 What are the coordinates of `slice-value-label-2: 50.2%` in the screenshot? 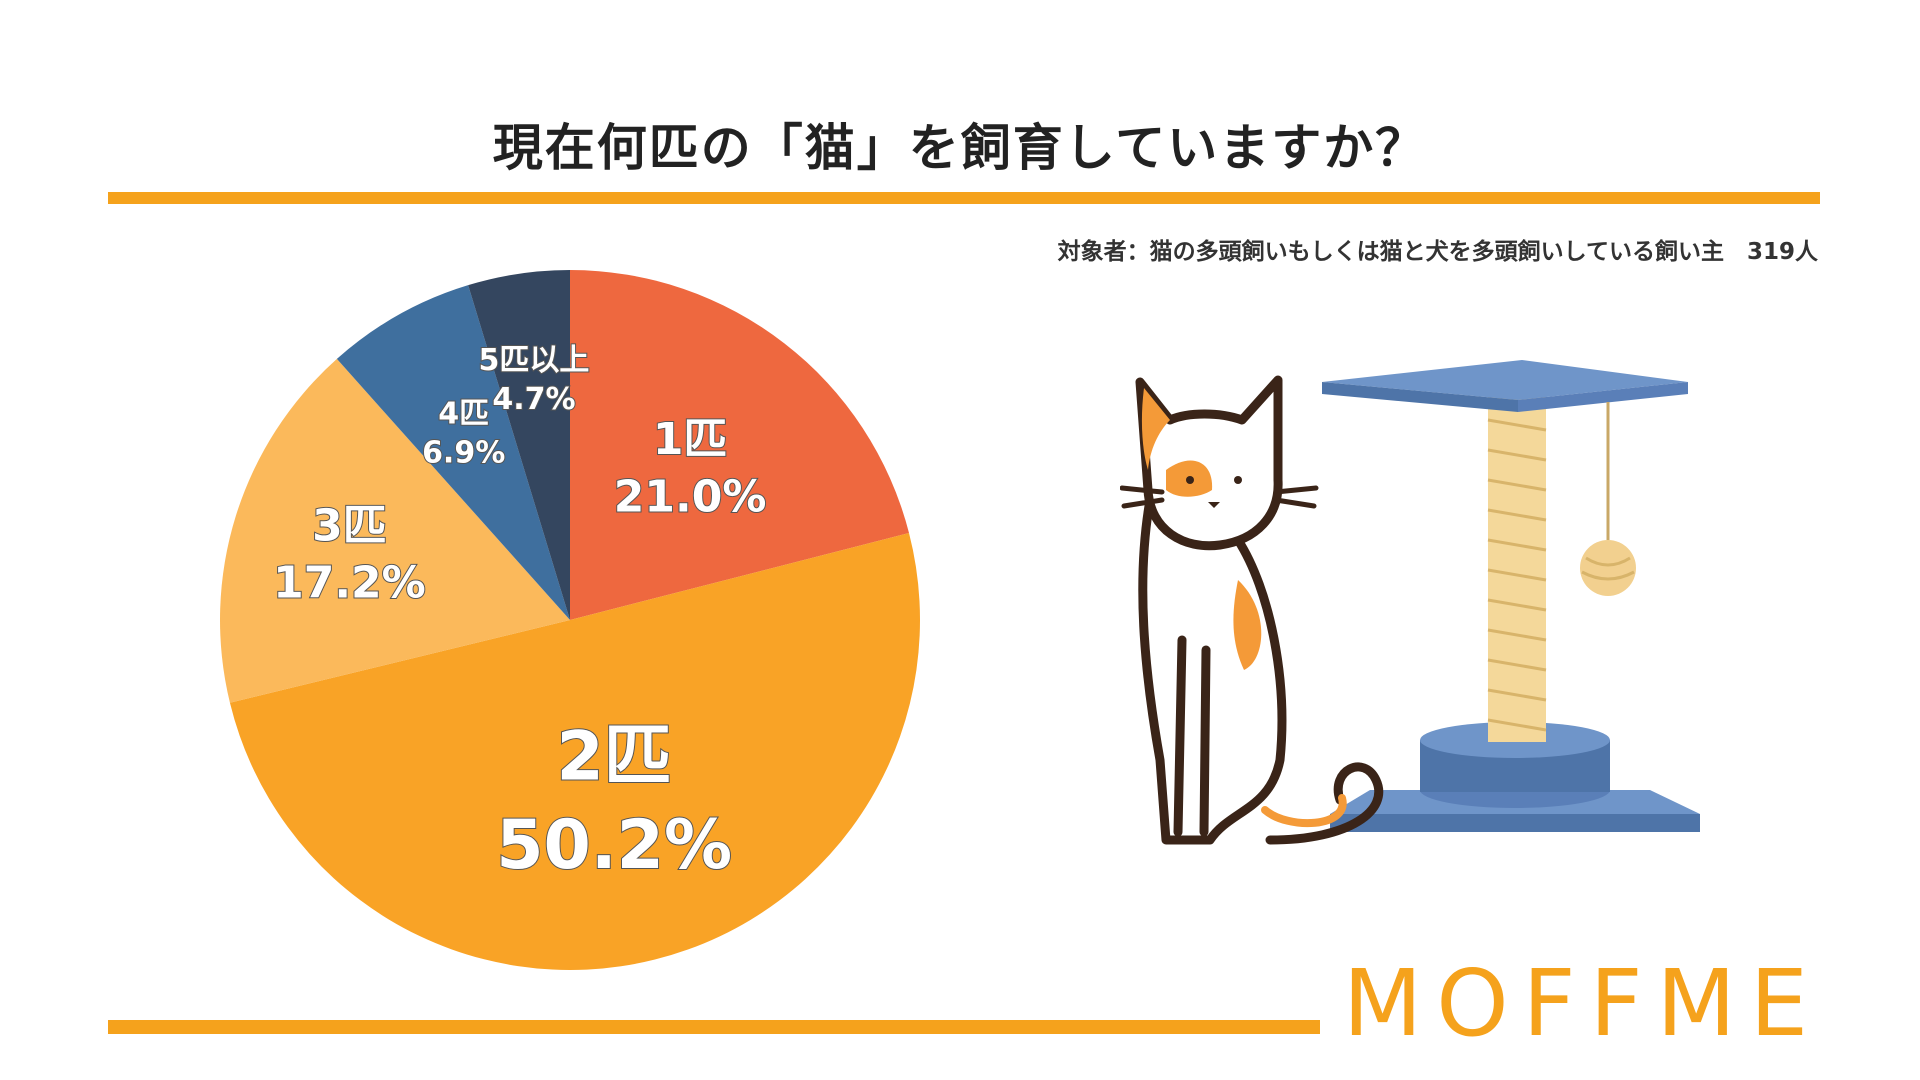 It's located at (614, 845).